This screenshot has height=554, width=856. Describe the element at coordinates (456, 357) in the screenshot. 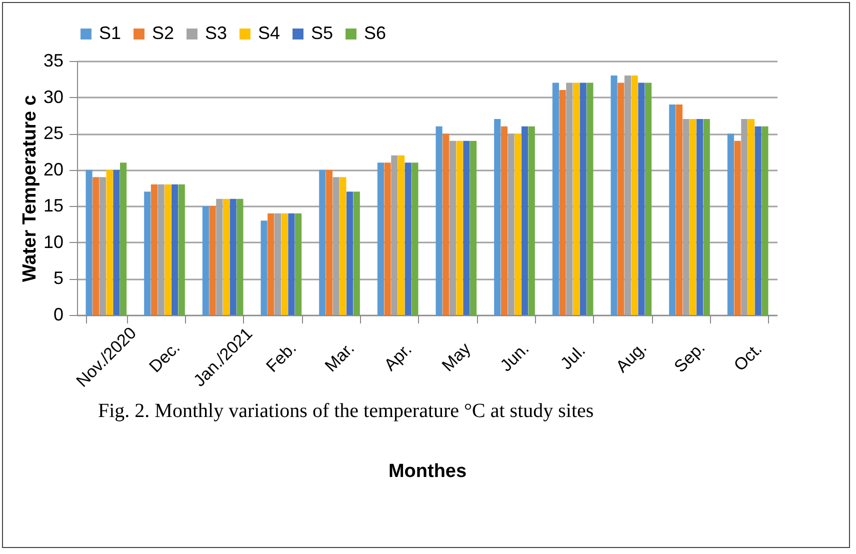

I see `x-tick-label: May` at that location.